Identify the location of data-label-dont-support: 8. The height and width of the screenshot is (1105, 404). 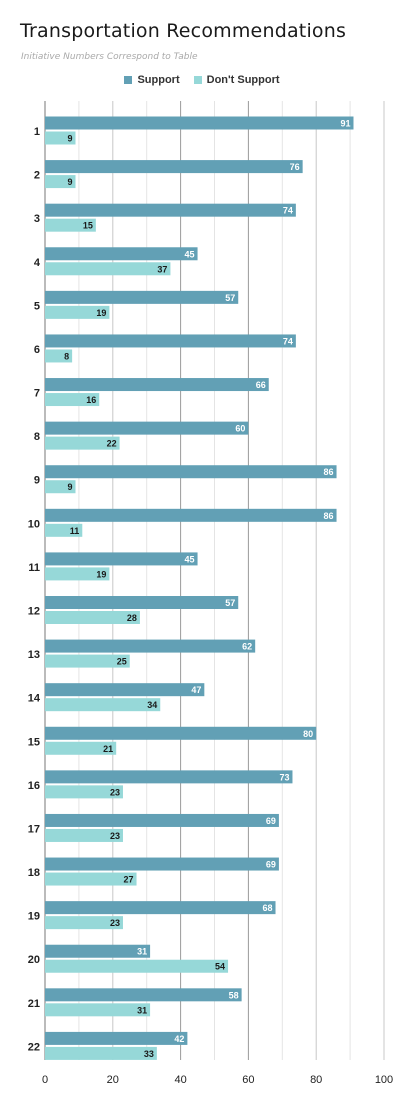
(66, 356).